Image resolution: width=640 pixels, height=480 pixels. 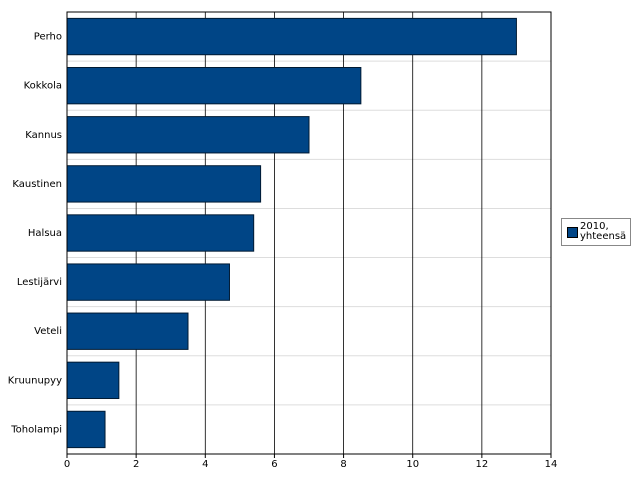 What do you see at coordinates (43, 135) in the screenshot?
I see `y-tick-label: Kannus` at bounding box center [43, 135].